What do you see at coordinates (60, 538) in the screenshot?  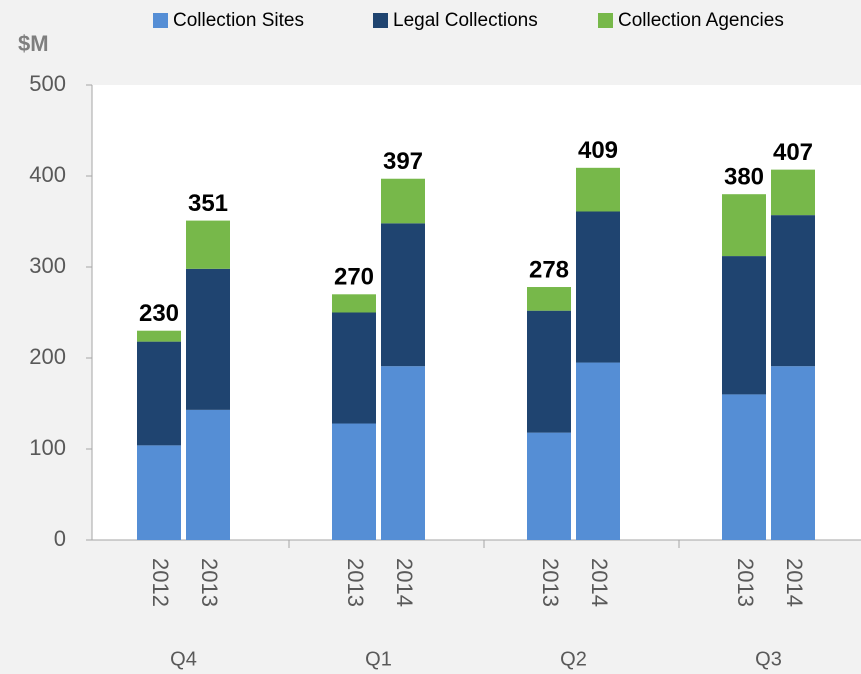 I see `y-tick-label: 0` at bounding box center [60, 538].